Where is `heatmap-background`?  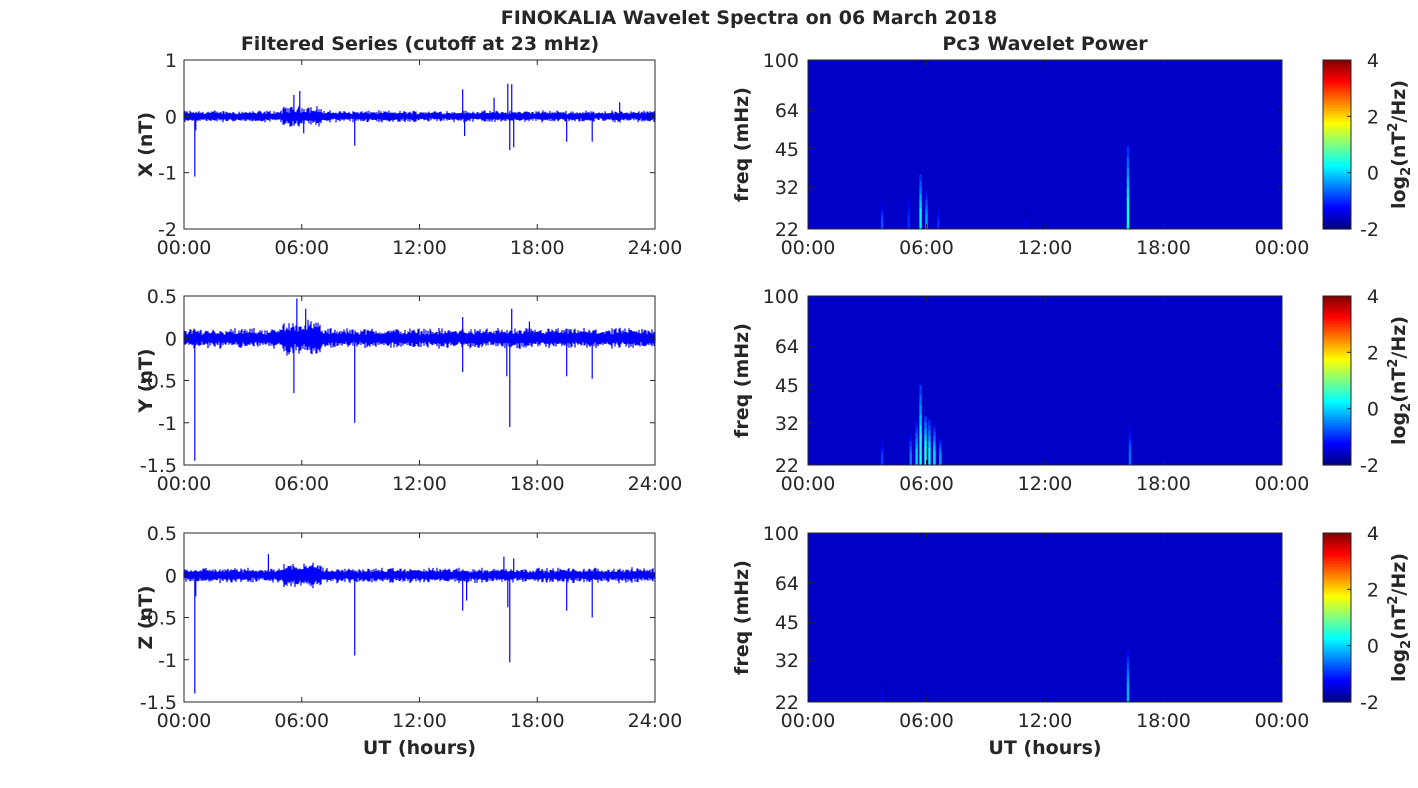
heatmap-background is located at coordinates (1045, 144).